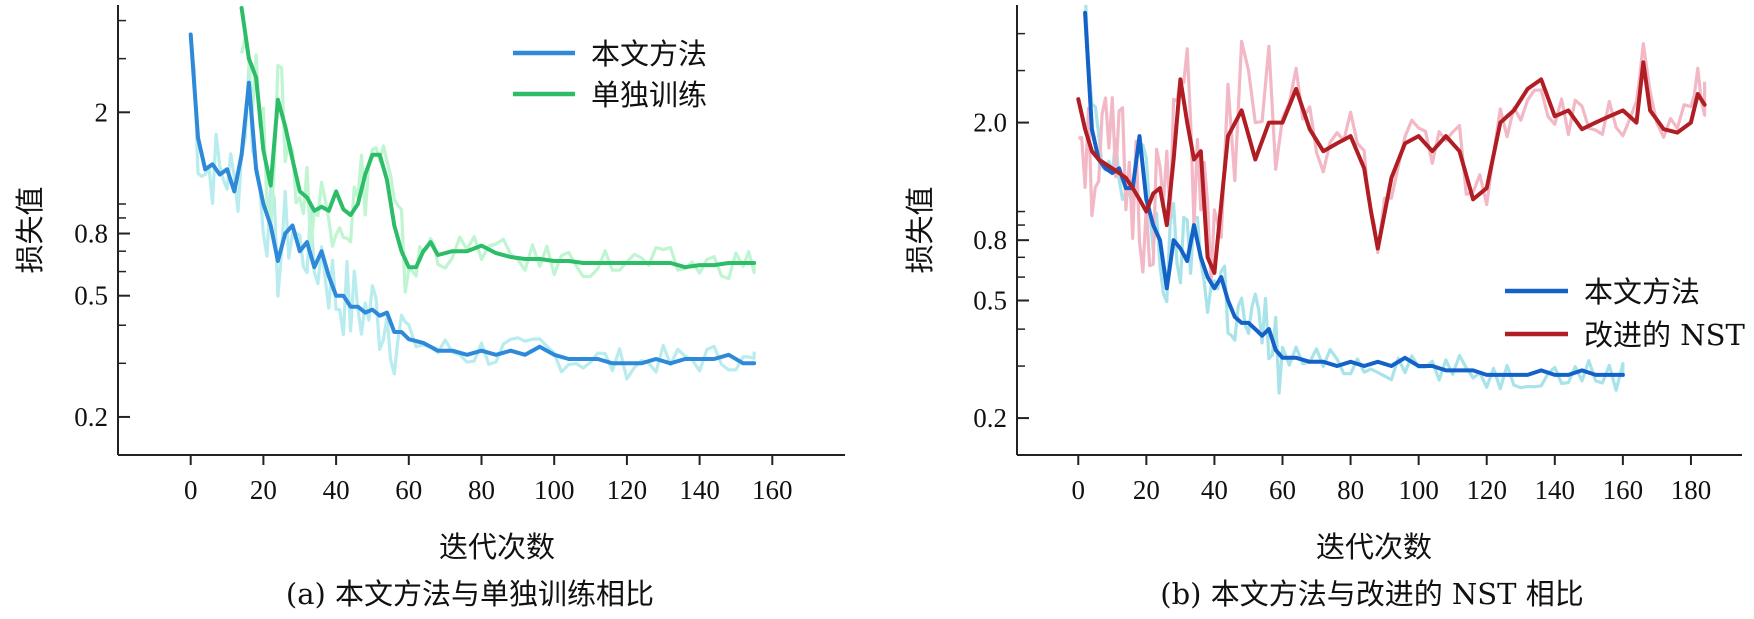 Image resolution: width=1754 pixels, height=619 pixels. Describe the element at coordinates (649, 95) in the screenshot. I see `legend-entry: 单独训练` at that location.